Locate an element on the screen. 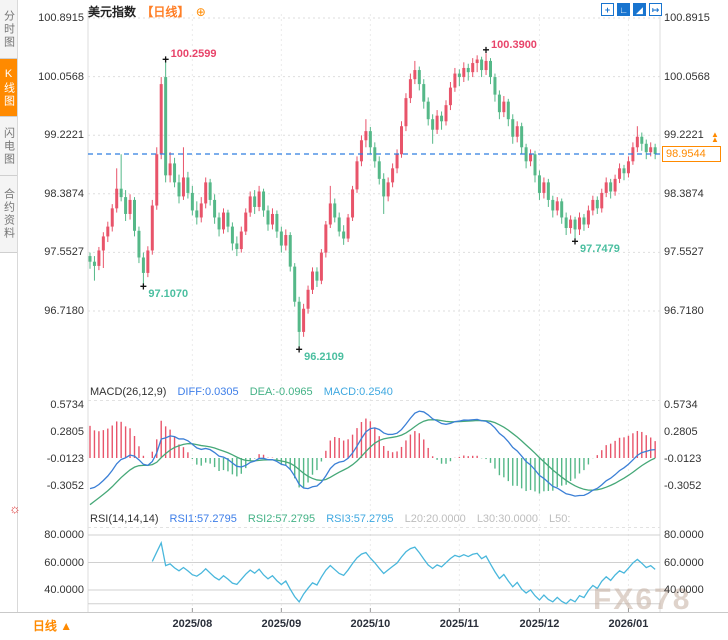 The image size is (728, 640). add-indicator-icon: ⊕ is located at coordinates (200, 12).